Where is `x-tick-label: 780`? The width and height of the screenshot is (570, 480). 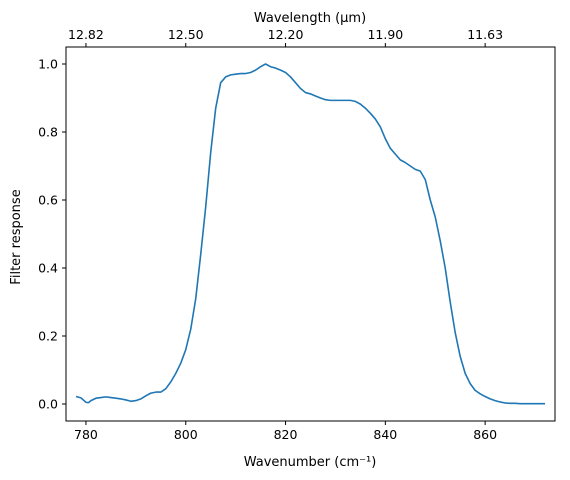 x-tick-label: 780 is located at coordinates (86, 434).